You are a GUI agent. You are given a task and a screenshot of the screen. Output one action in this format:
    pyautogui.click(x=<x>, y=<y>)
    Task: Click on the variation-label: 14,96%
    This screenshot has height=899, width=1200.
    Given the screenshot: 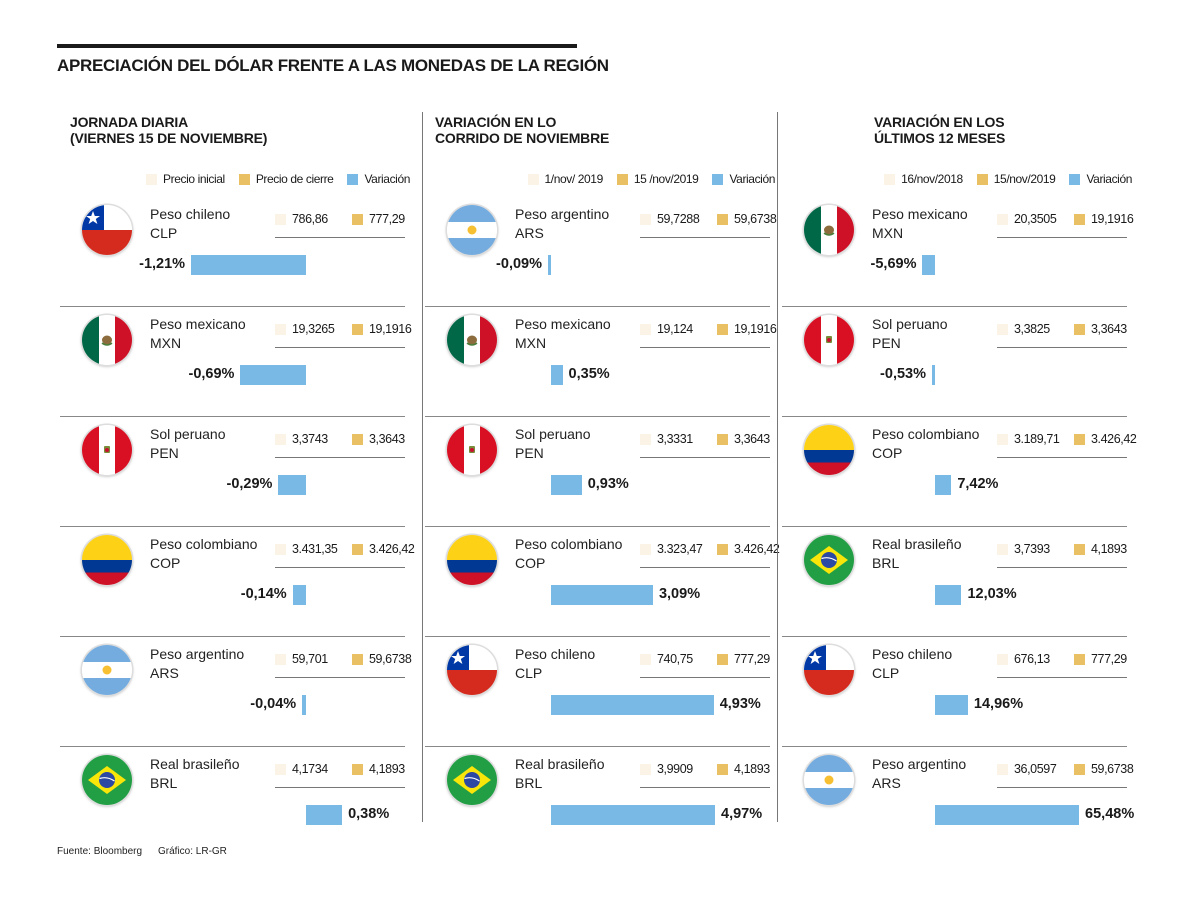 What is the action you would take?
    pyautogui.click(x=998, y=704)
    